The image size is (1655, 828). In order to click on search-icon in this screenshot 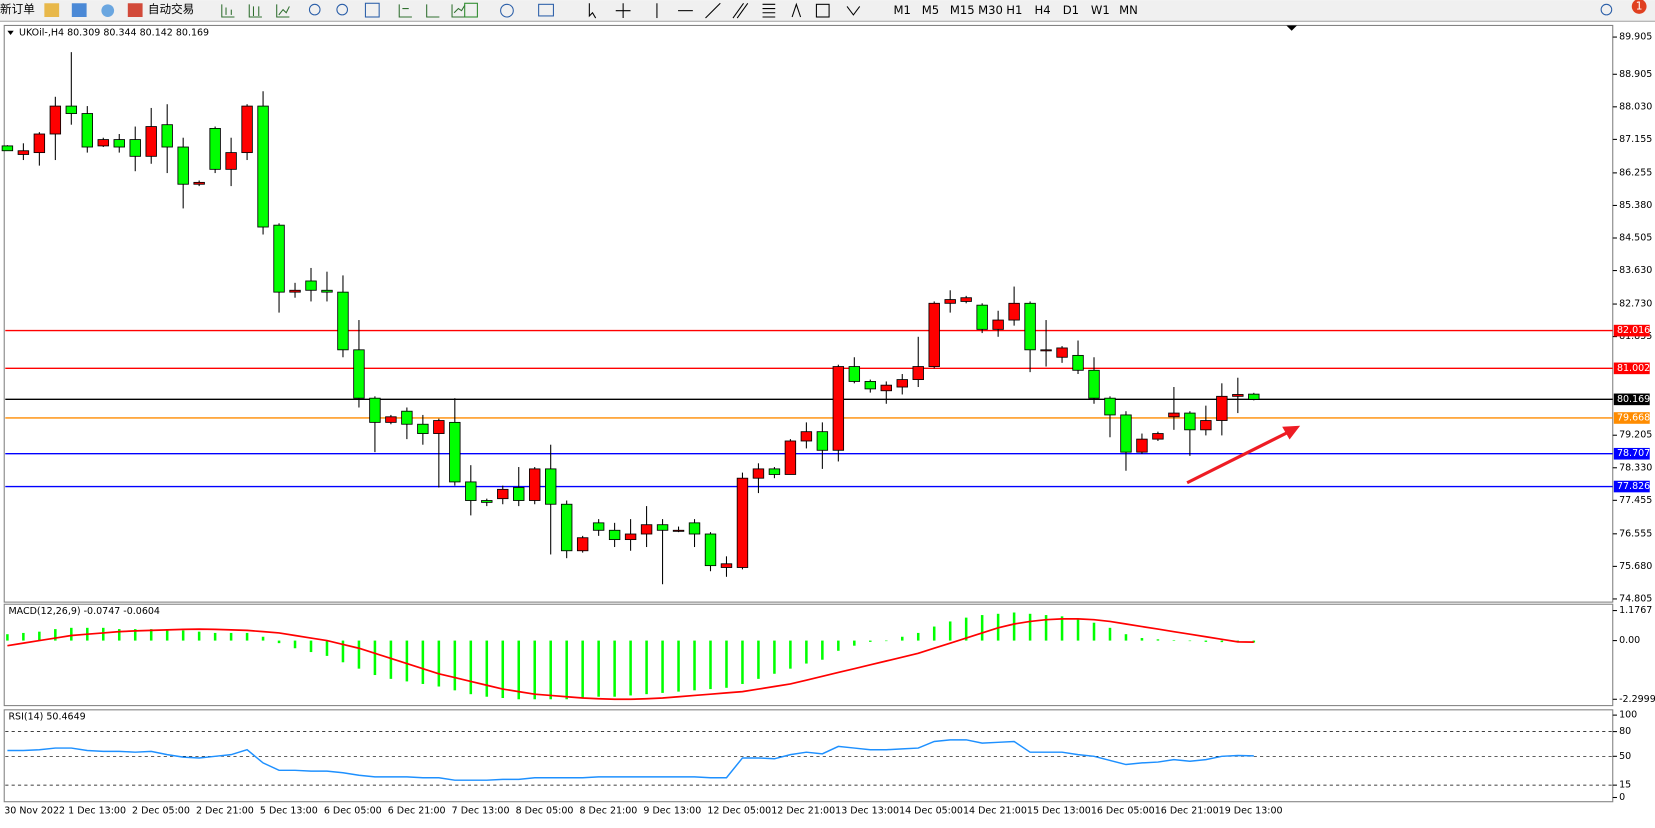, I will do `click(1606, 9)`.